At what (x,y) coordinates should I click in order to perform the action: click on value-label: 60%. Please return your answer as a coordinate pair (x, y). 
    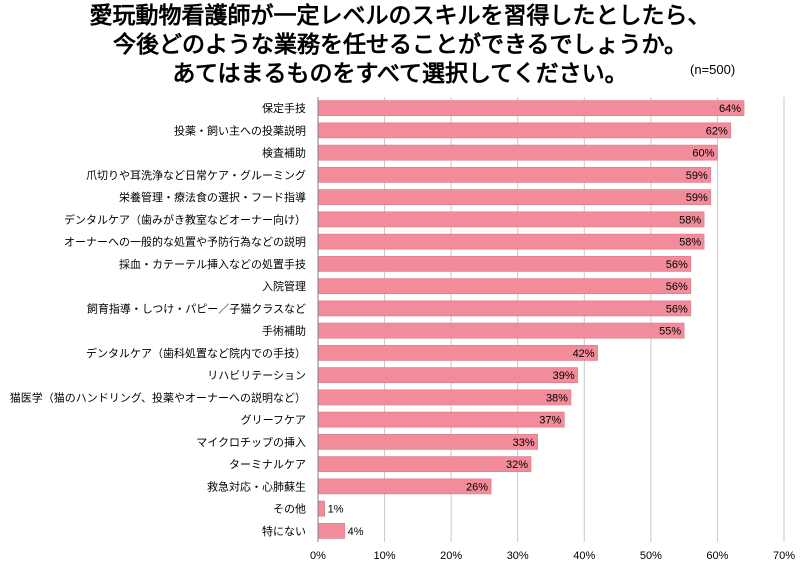
    Looking at the image, I should click on (703, 154).